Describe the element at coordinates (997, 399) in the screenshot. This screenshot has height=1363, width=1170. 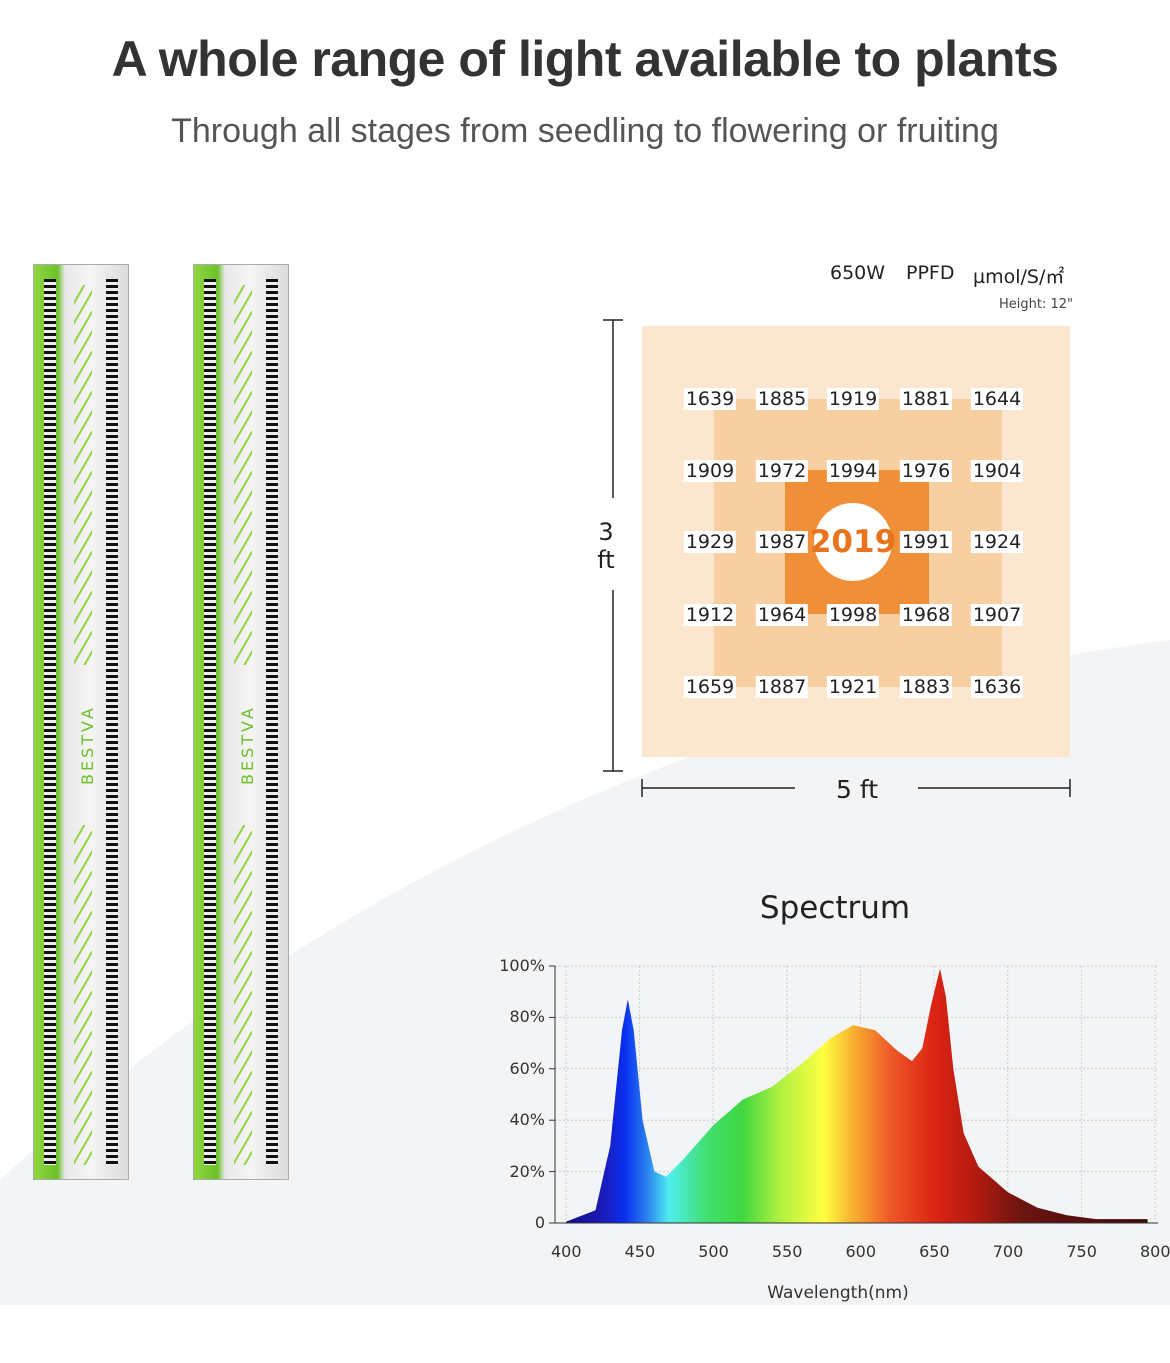
I see `ppfd-cell: 1644` at that location.